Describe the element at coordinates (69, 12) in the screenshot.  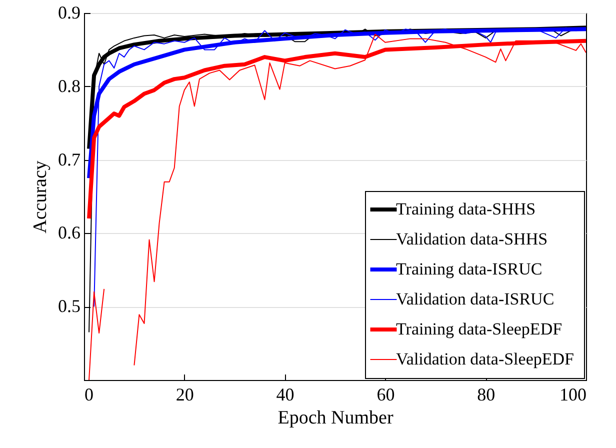
I see `y-tick-label: 0.9` at that location.